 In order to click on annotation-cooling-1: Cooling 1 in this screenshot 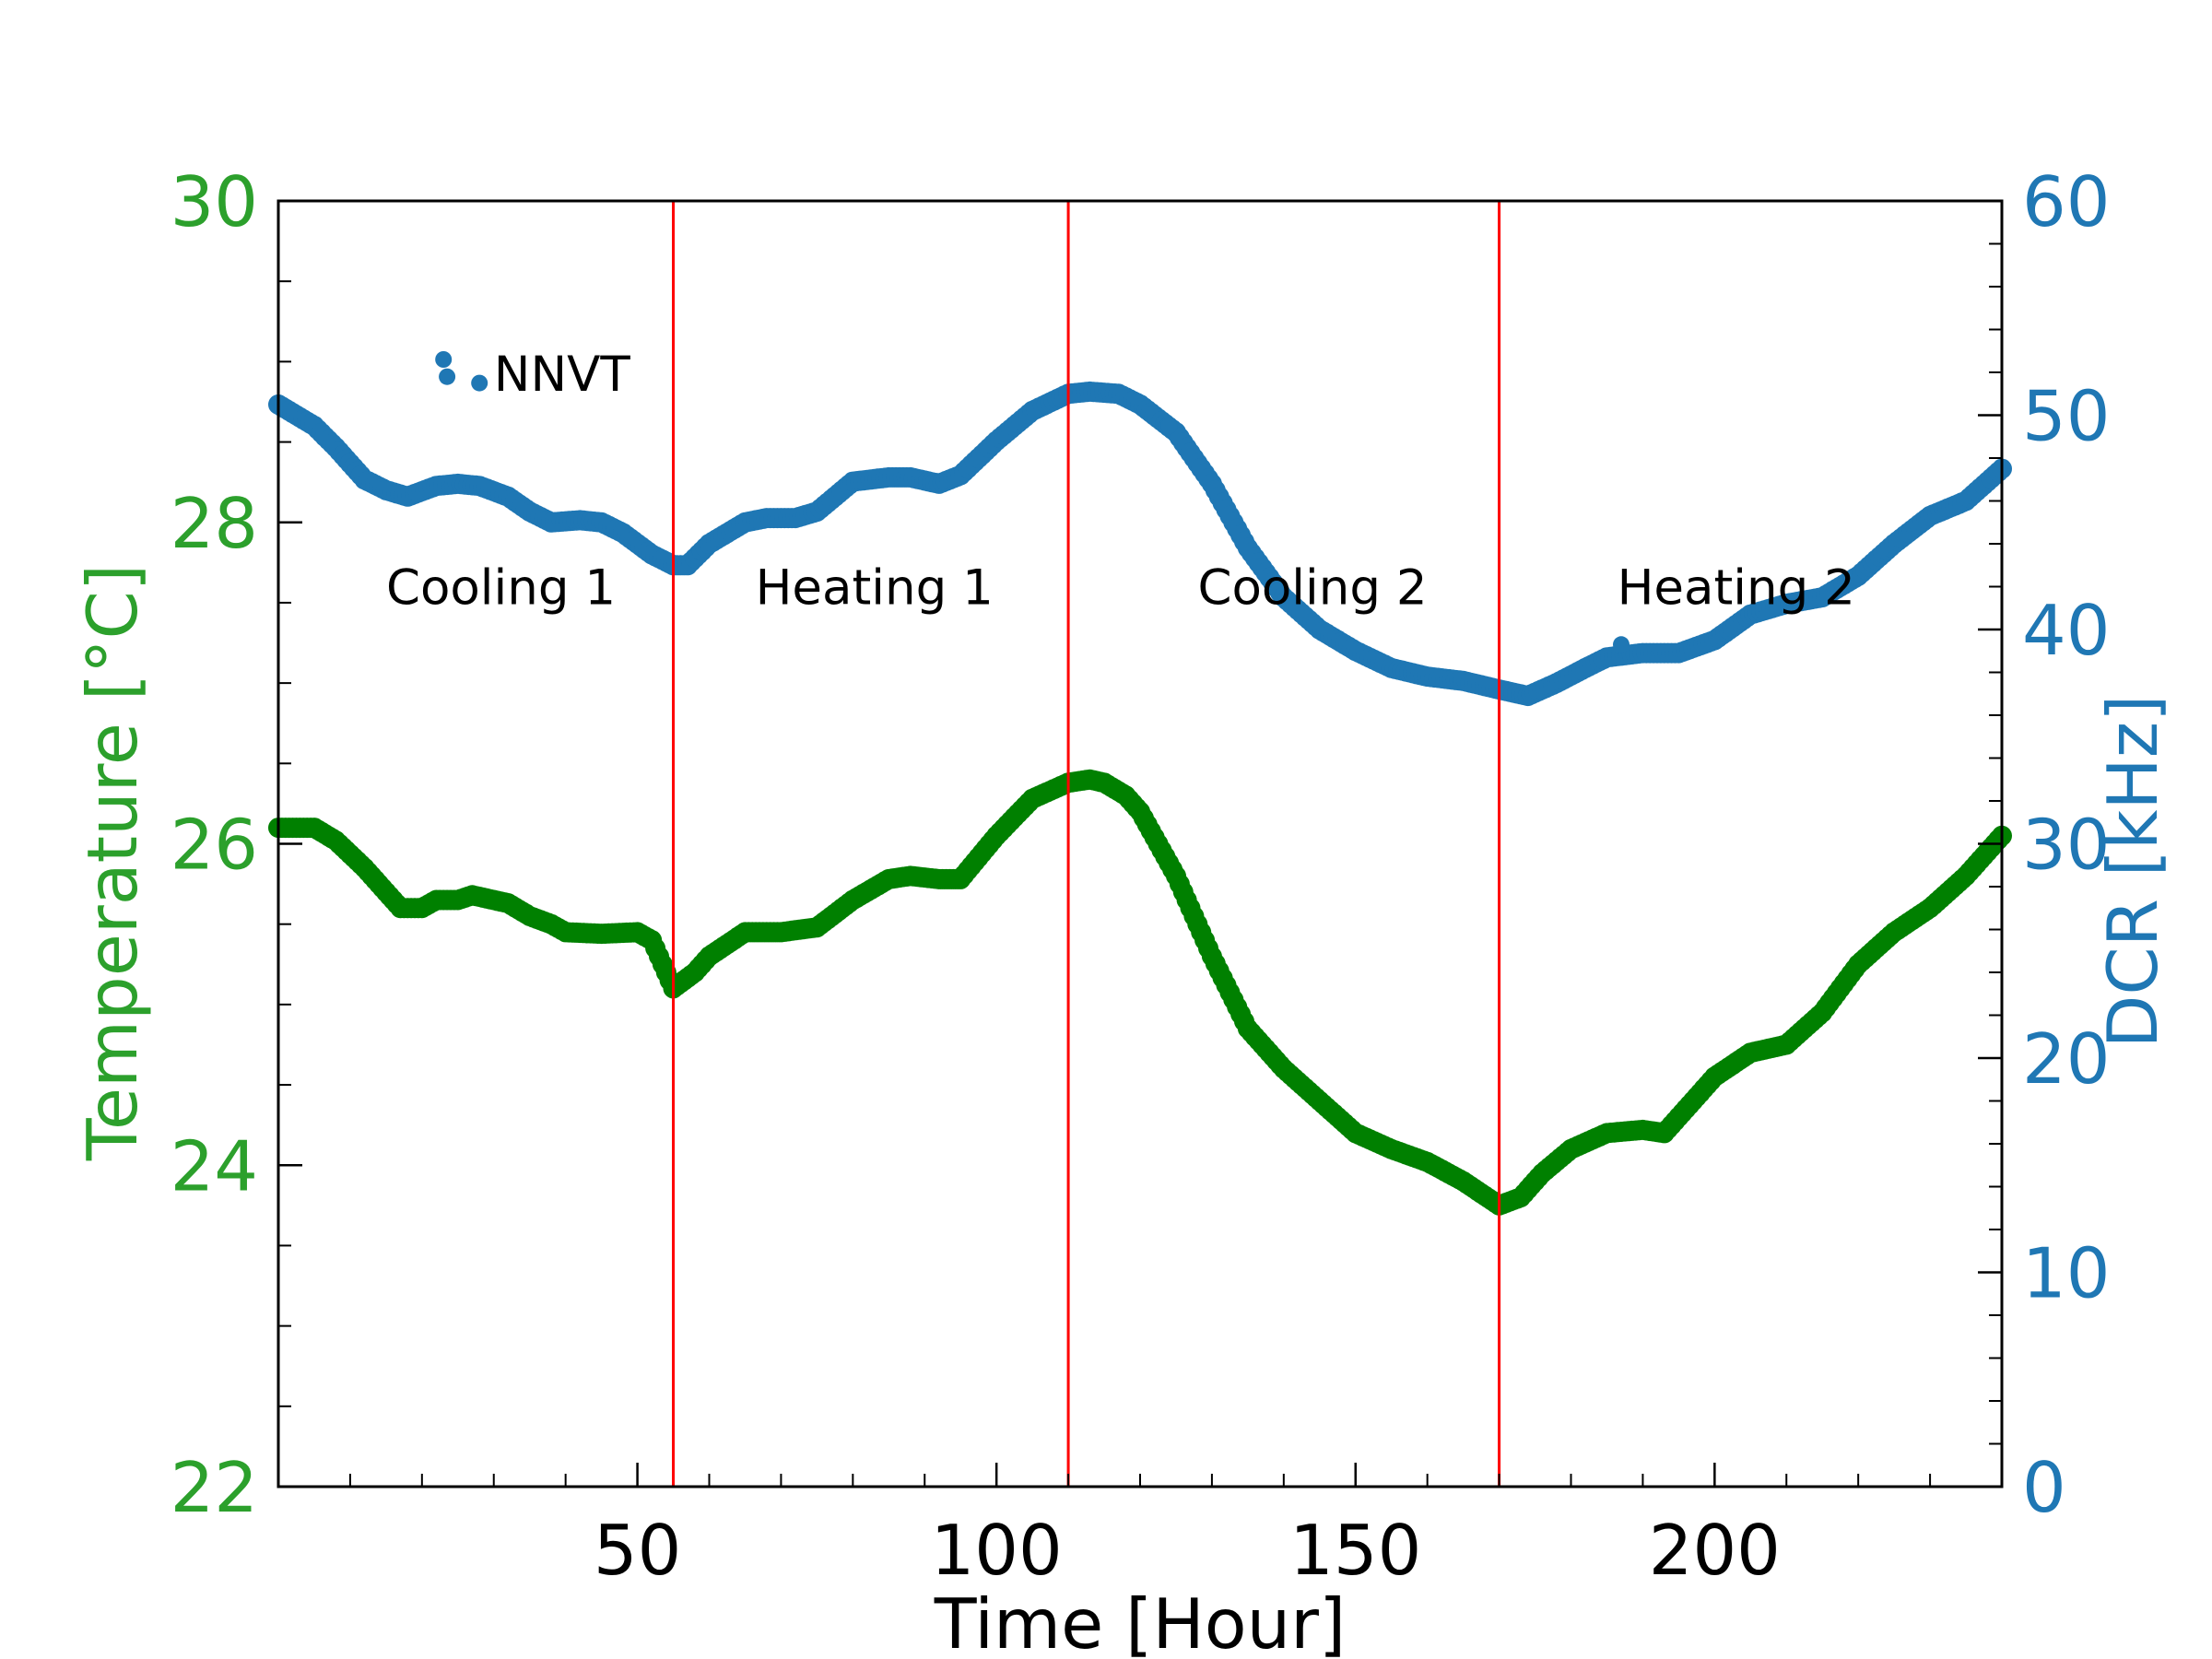, I will do `click(501, 588)`.